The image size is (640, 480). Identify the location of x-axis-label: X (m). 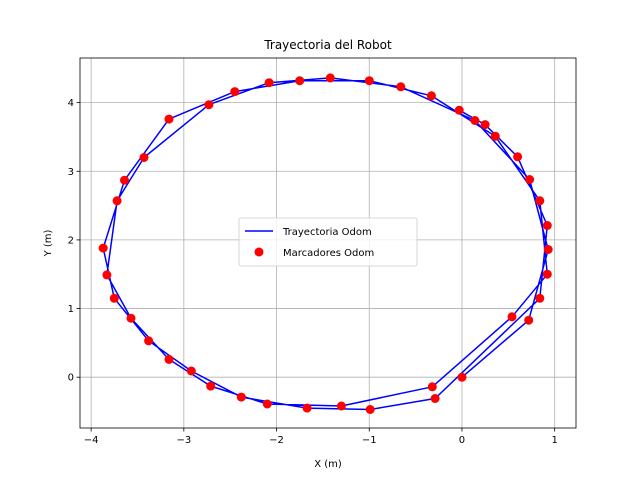
(328, 464).